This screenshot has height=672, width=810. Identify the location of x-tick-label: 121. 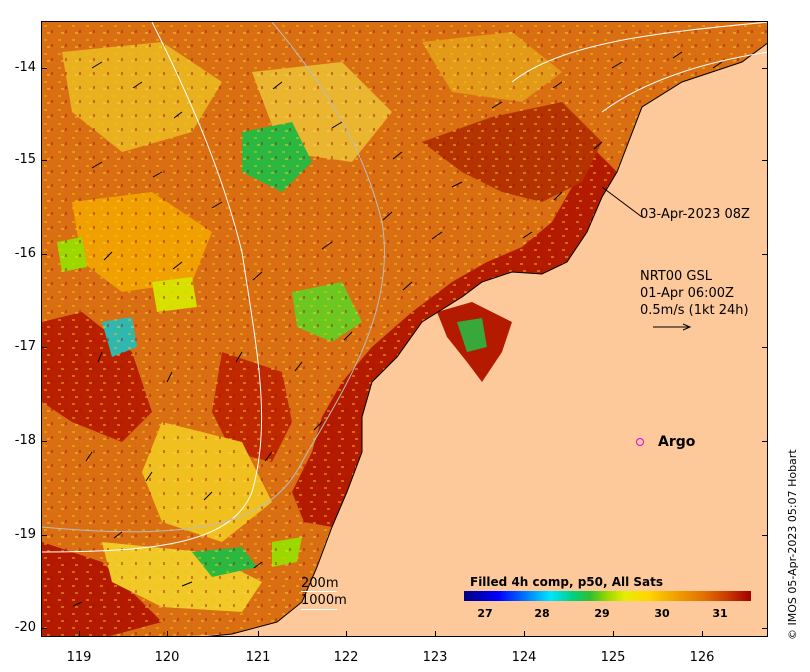
(258, 657).